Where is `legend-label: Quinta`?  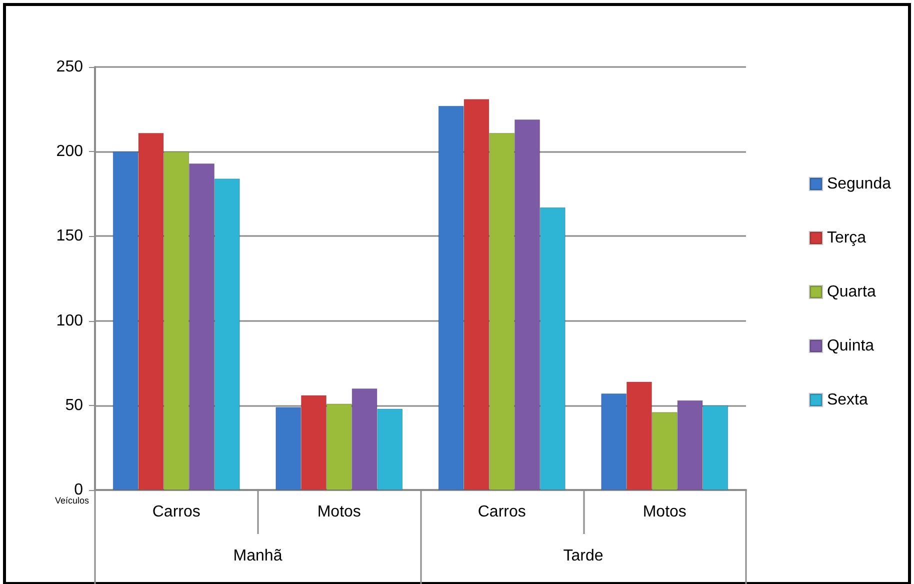
legend-label: Quinta is located at coordinates (850, 346).